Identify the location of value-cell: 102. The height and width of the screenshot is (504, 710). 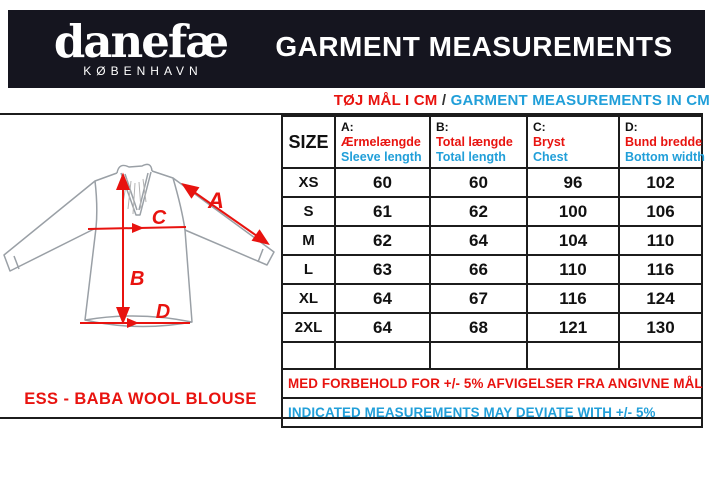
(660, 182).